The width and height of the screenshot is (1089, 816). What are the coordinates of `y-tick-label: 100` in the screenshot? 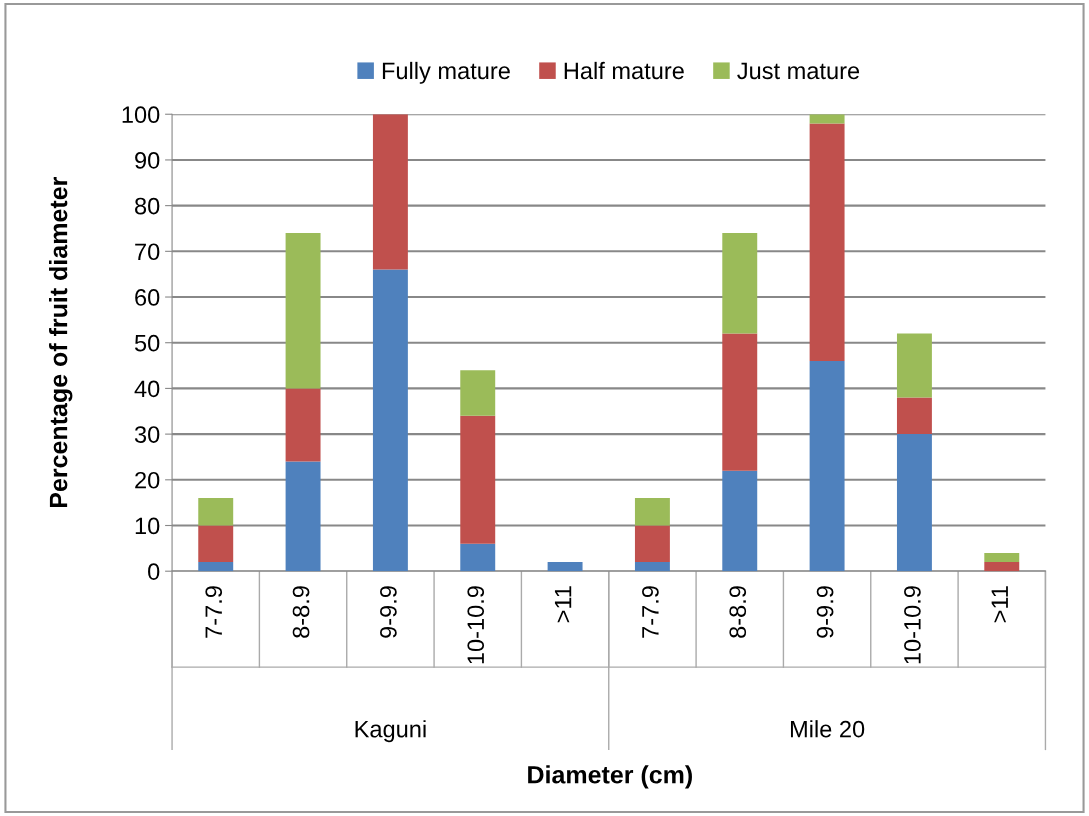 It's located at (141, 115).